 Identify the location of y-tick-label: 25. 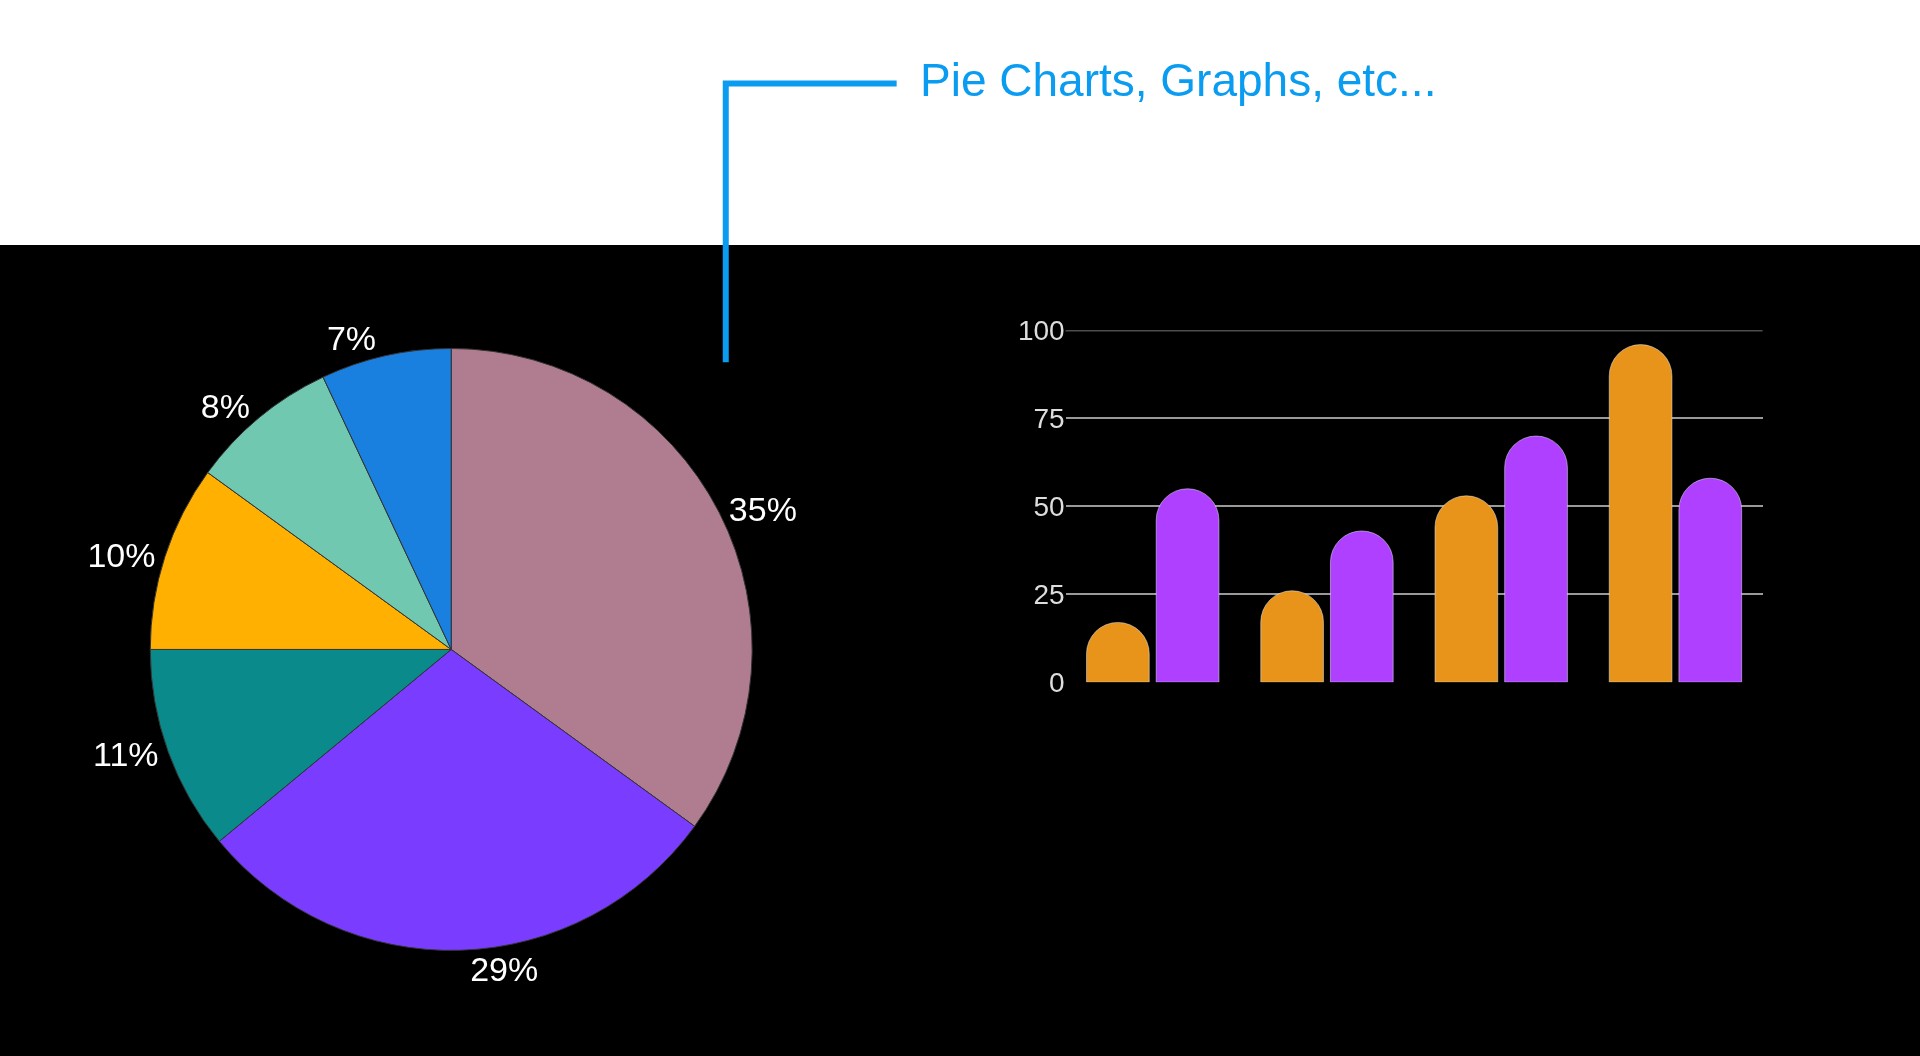
(1049, 595).